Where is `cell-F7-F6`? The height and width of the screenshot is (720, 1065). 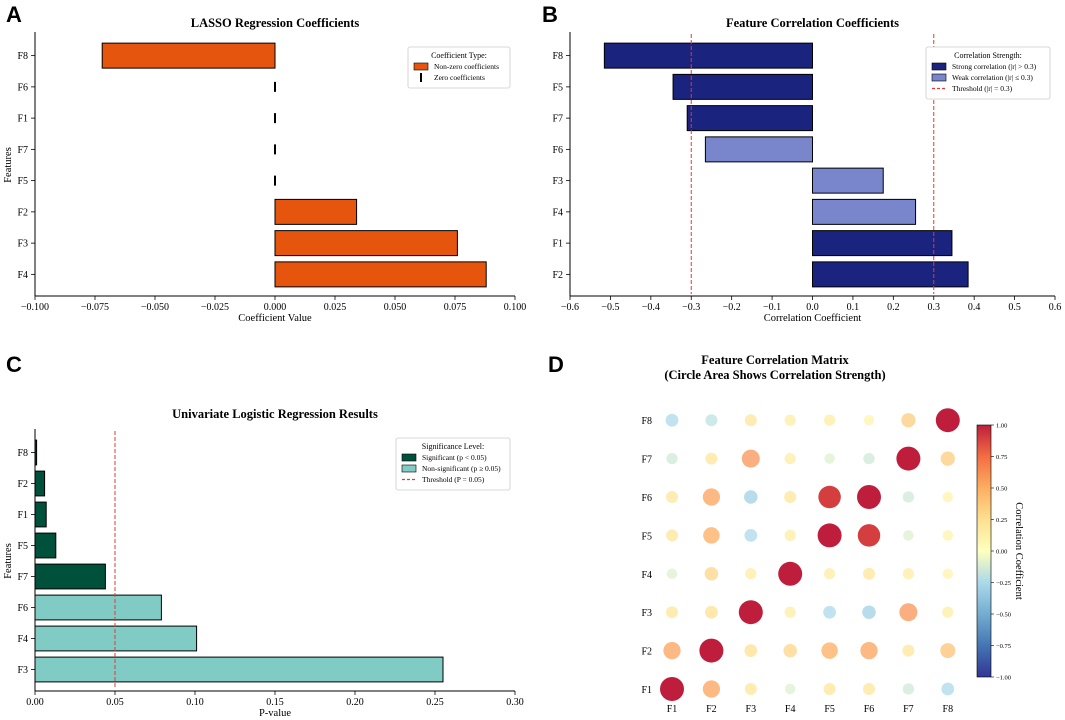
cell-F7-F6 is located at coordinates (869, 458).